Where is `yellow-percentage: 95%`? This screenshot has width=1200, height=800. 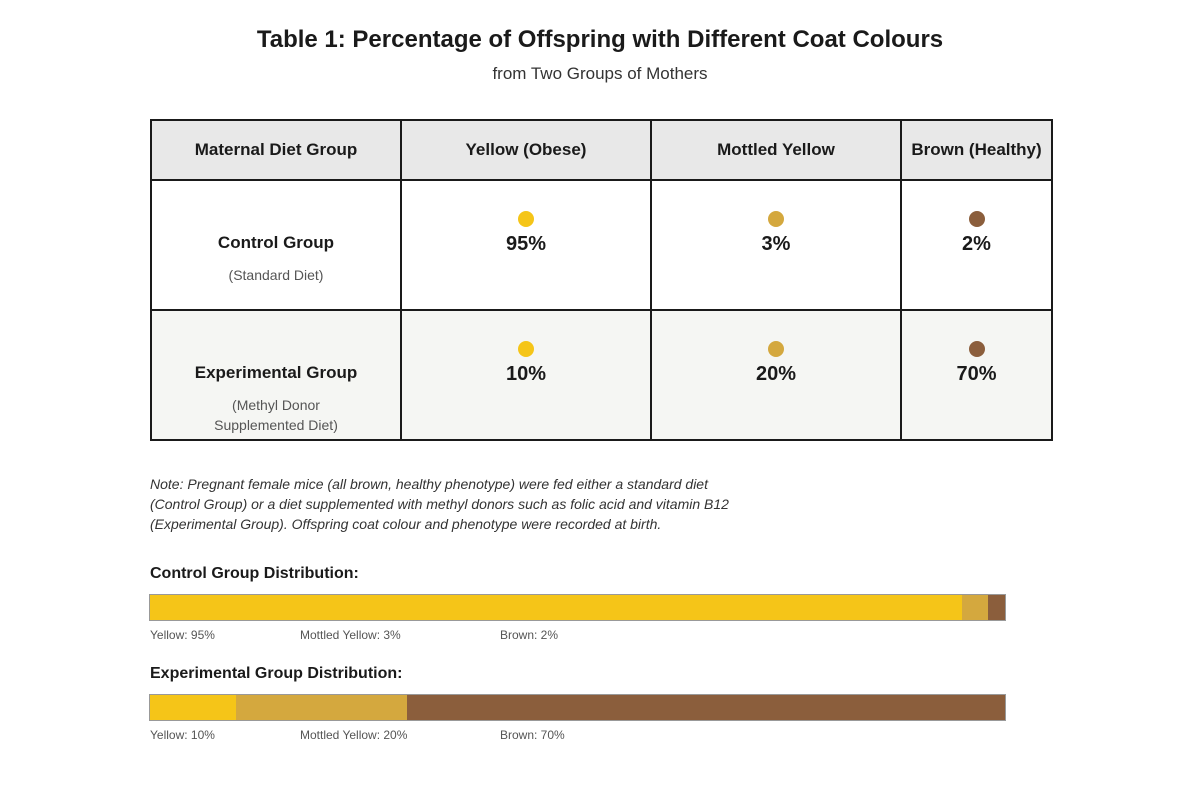
yellow-percentage: 95% is located at coordinates (526, 244).